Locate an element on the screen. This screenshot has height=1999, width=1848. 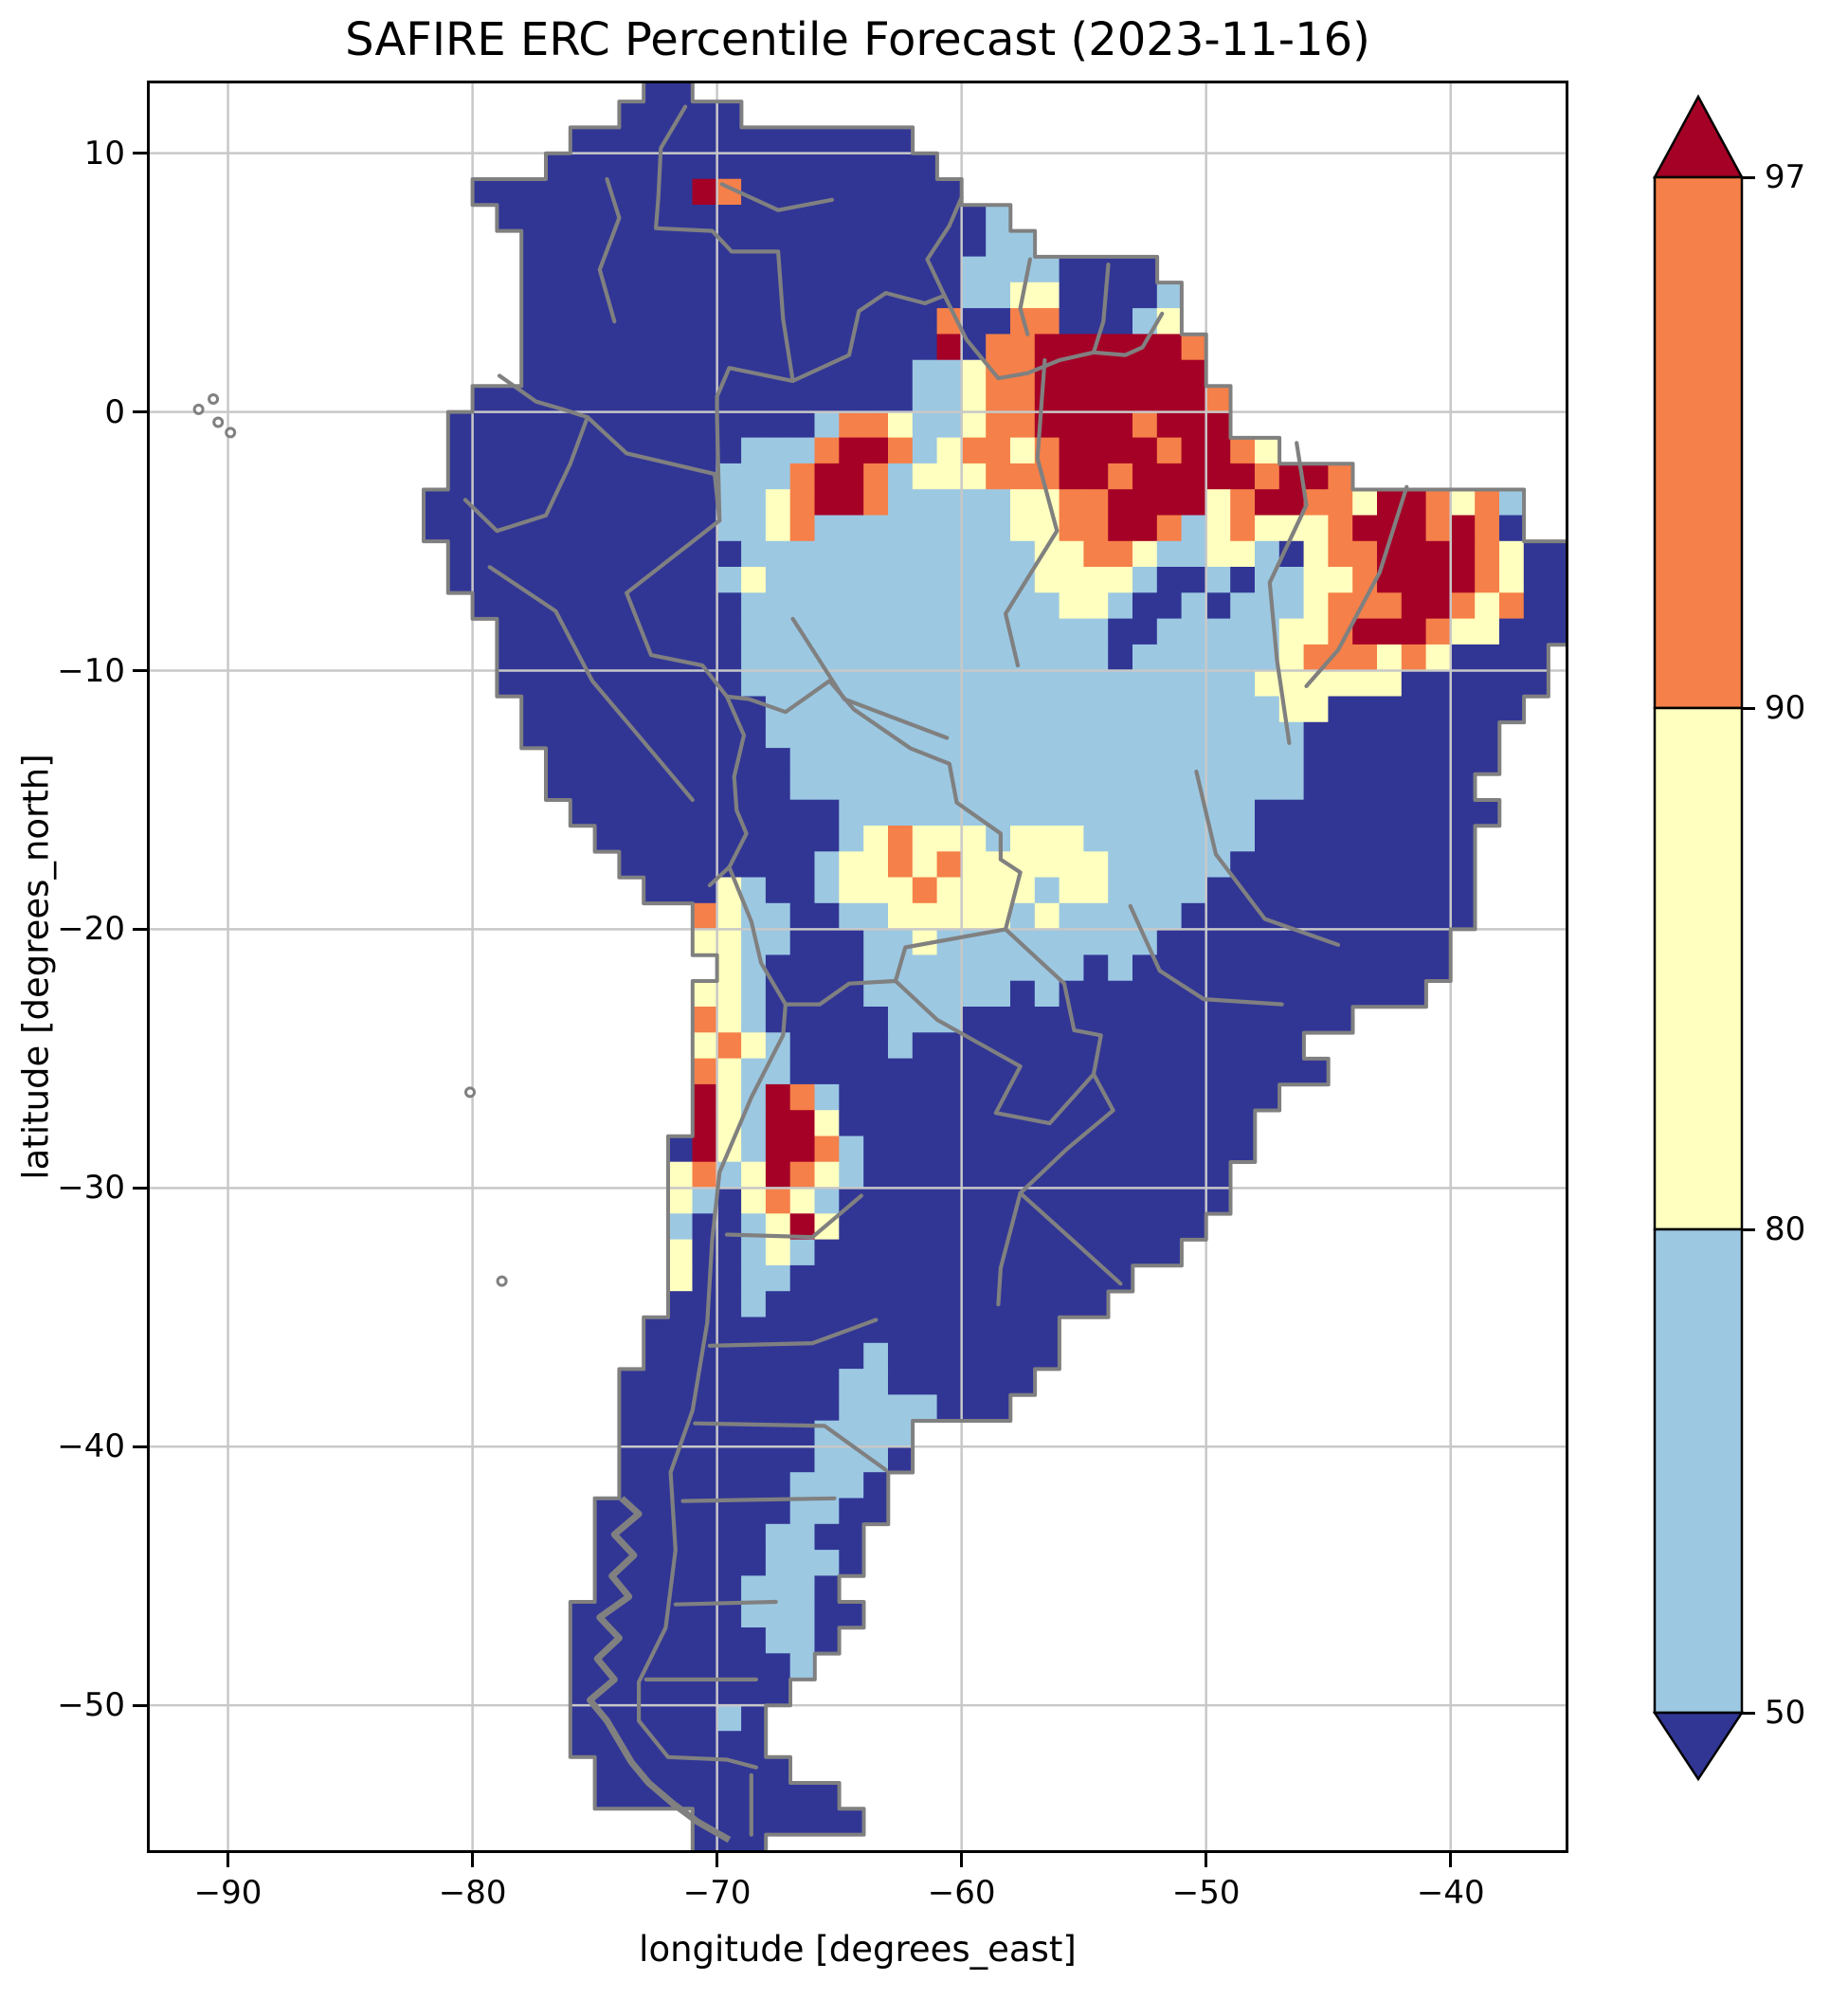
border-state-goias-mg is located at coordinates (1267, 858).